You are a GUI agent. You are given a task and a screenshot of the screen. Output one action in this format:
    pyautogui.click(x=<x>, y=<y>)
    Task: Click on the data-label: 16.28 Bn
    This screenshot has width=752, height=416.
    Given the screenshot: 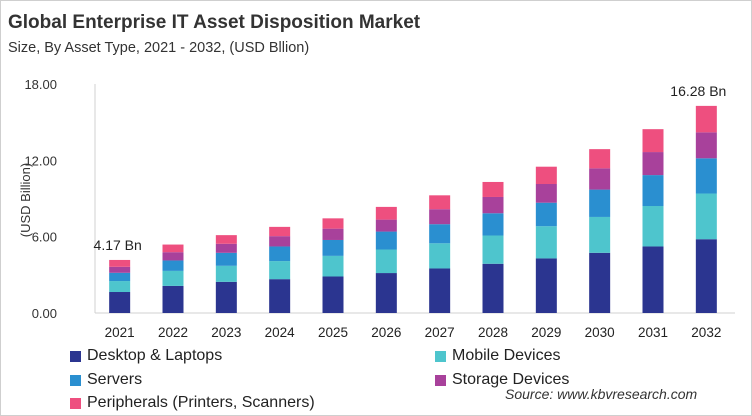 What is the action you would take?
    pyautogui.click(x=698, y=91)
    